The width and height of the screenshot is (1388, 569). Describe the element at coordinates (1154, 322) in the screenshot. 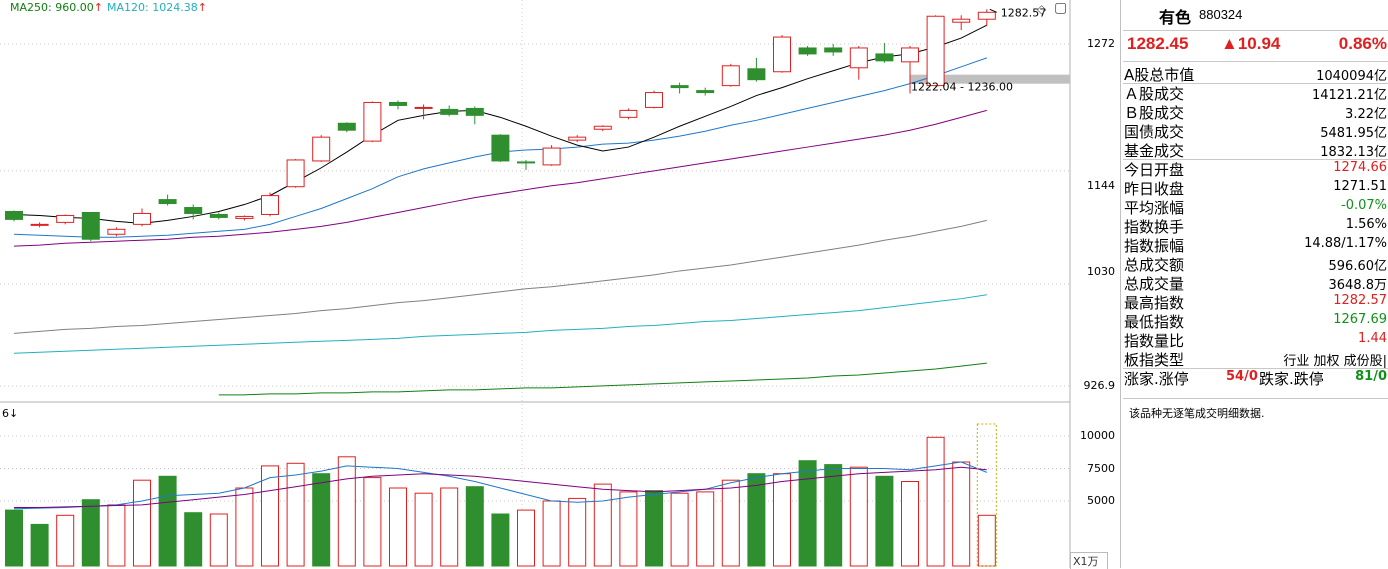

I see `stat-label: 最低指数` at that location.